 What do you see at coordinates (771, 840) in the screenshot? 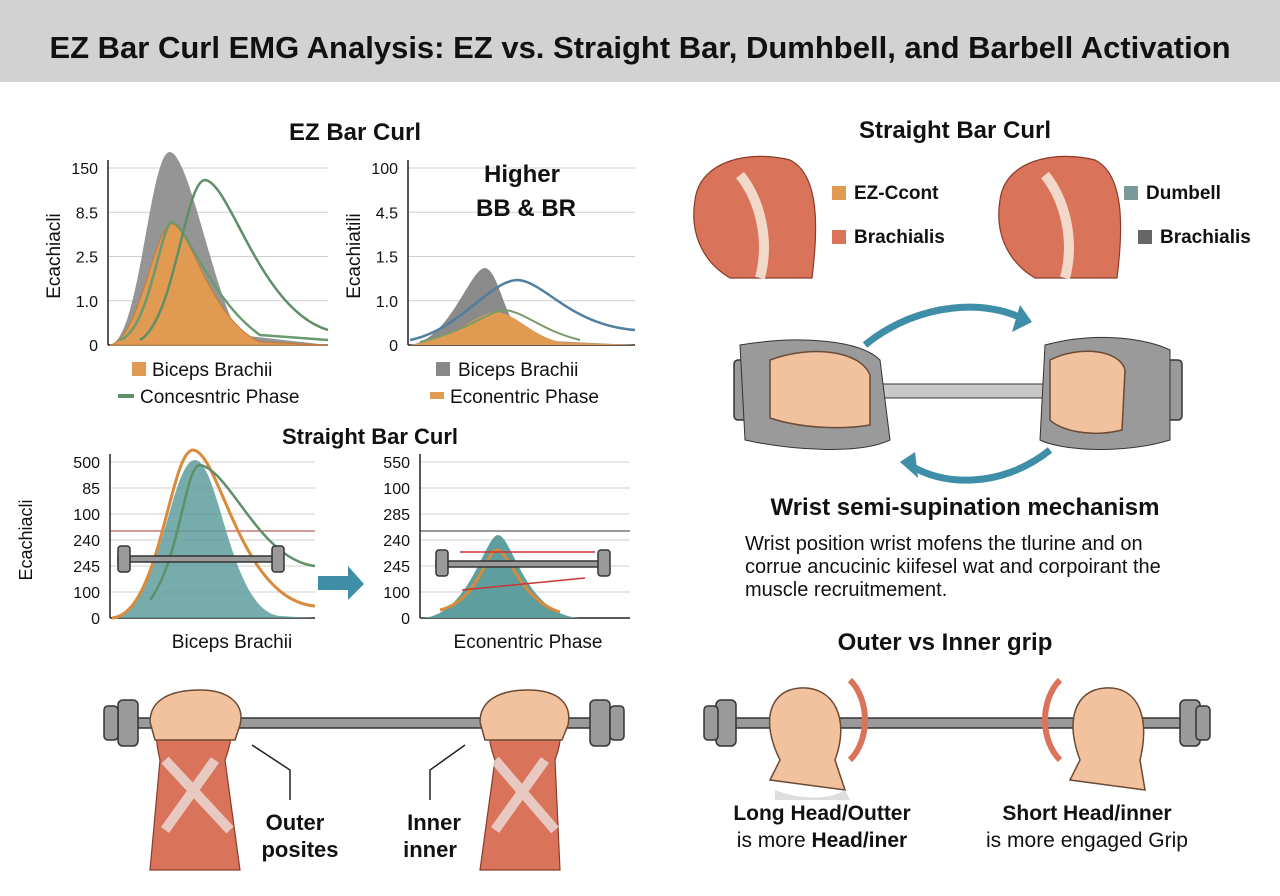
I see `caption-part: is more` at bounding box center [771, 840].